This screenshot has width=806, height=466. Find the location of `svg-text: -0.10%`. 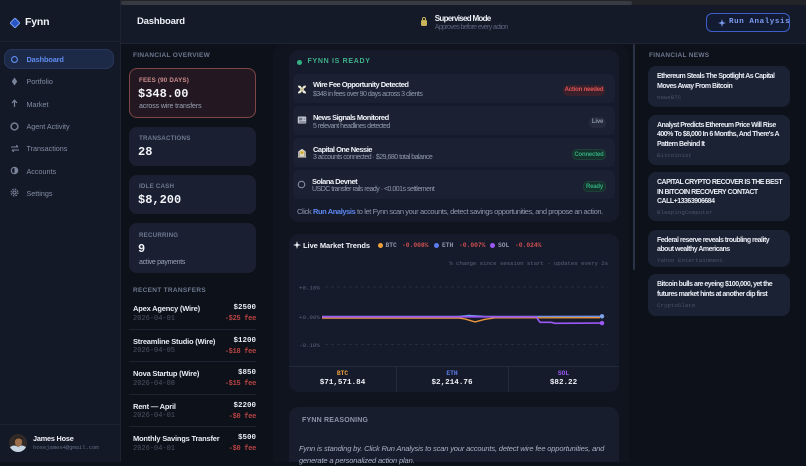

svg-text: -0.10% is located at coordinates (309, 345).